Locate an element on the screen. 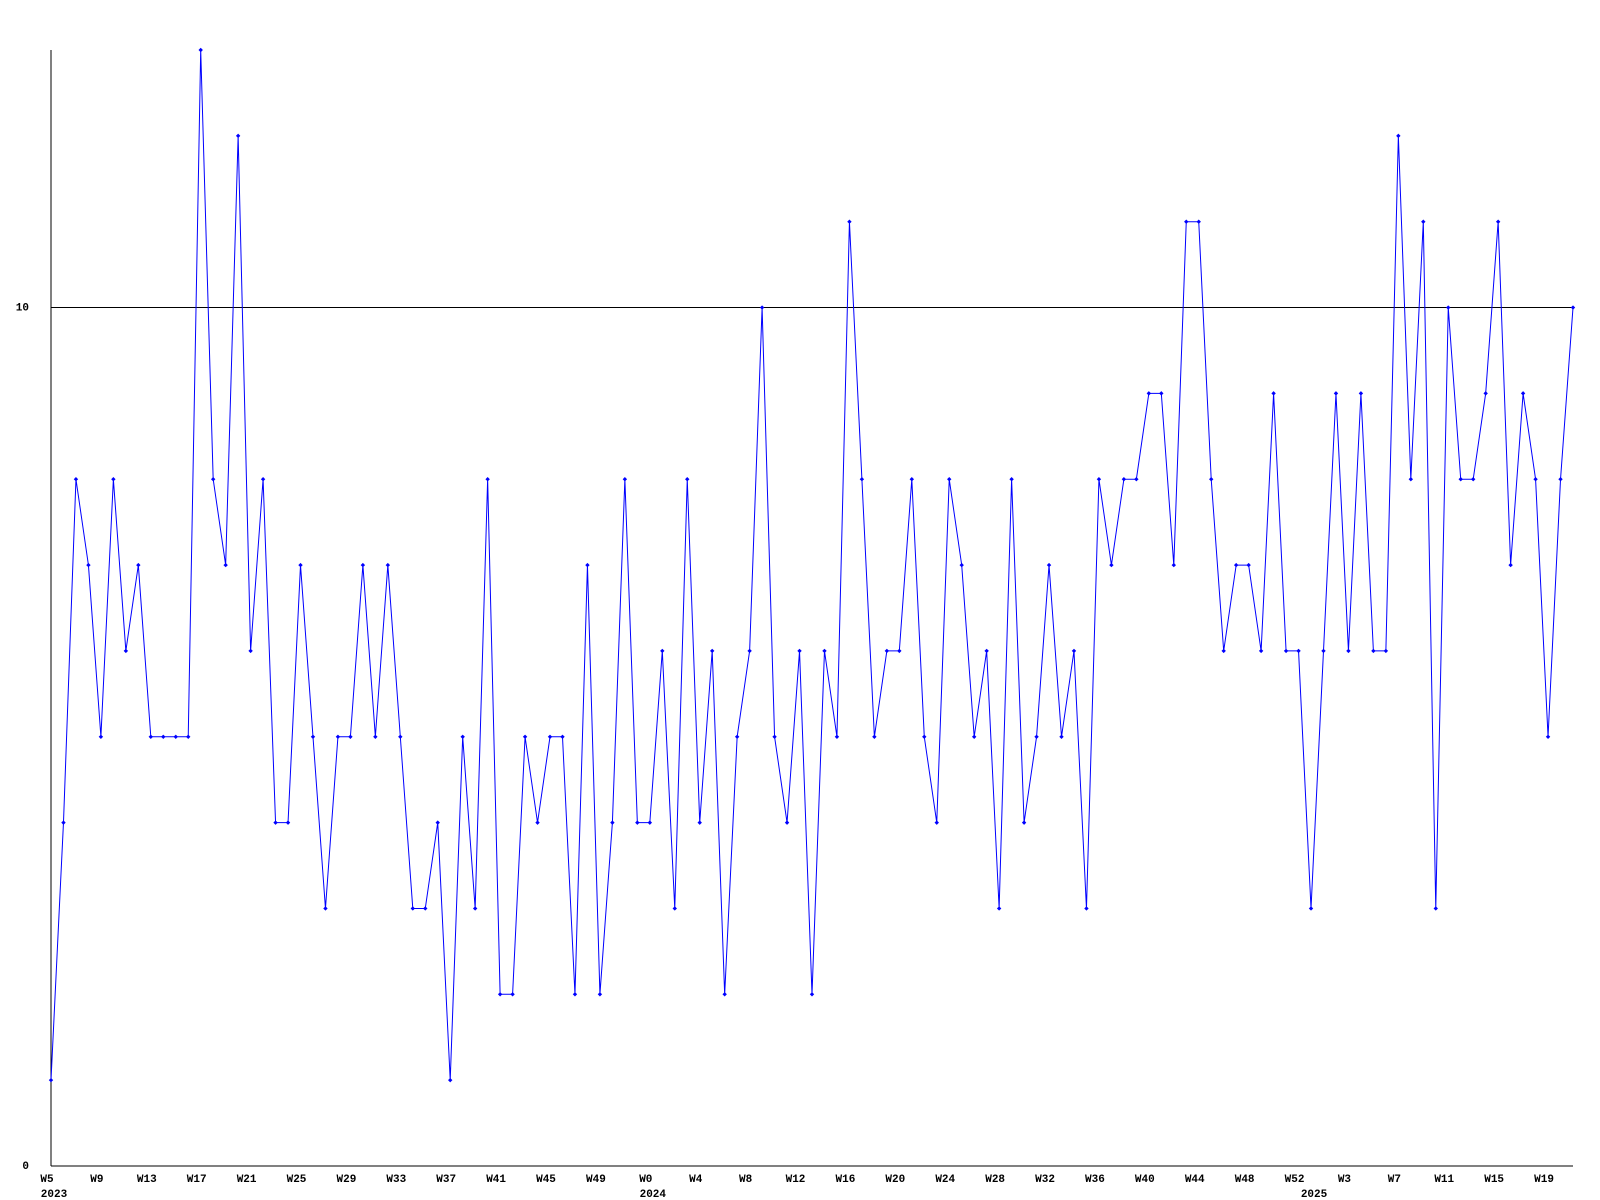 This screenshot has width=1600, height=1200. x-tick-label: W24 is located at coordinates (945, 1180).